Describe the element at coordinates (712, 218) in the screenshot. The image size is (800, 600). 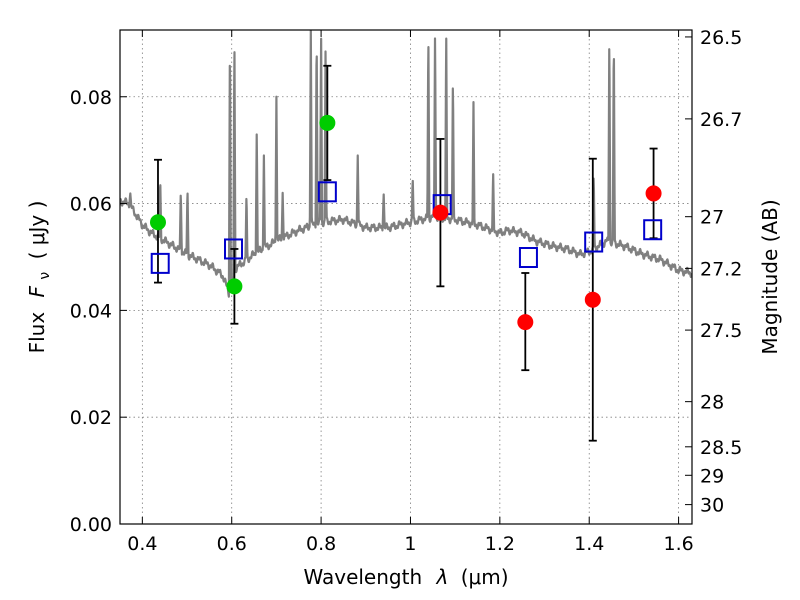
I see `magnitude-tick-label: 27` at that location.